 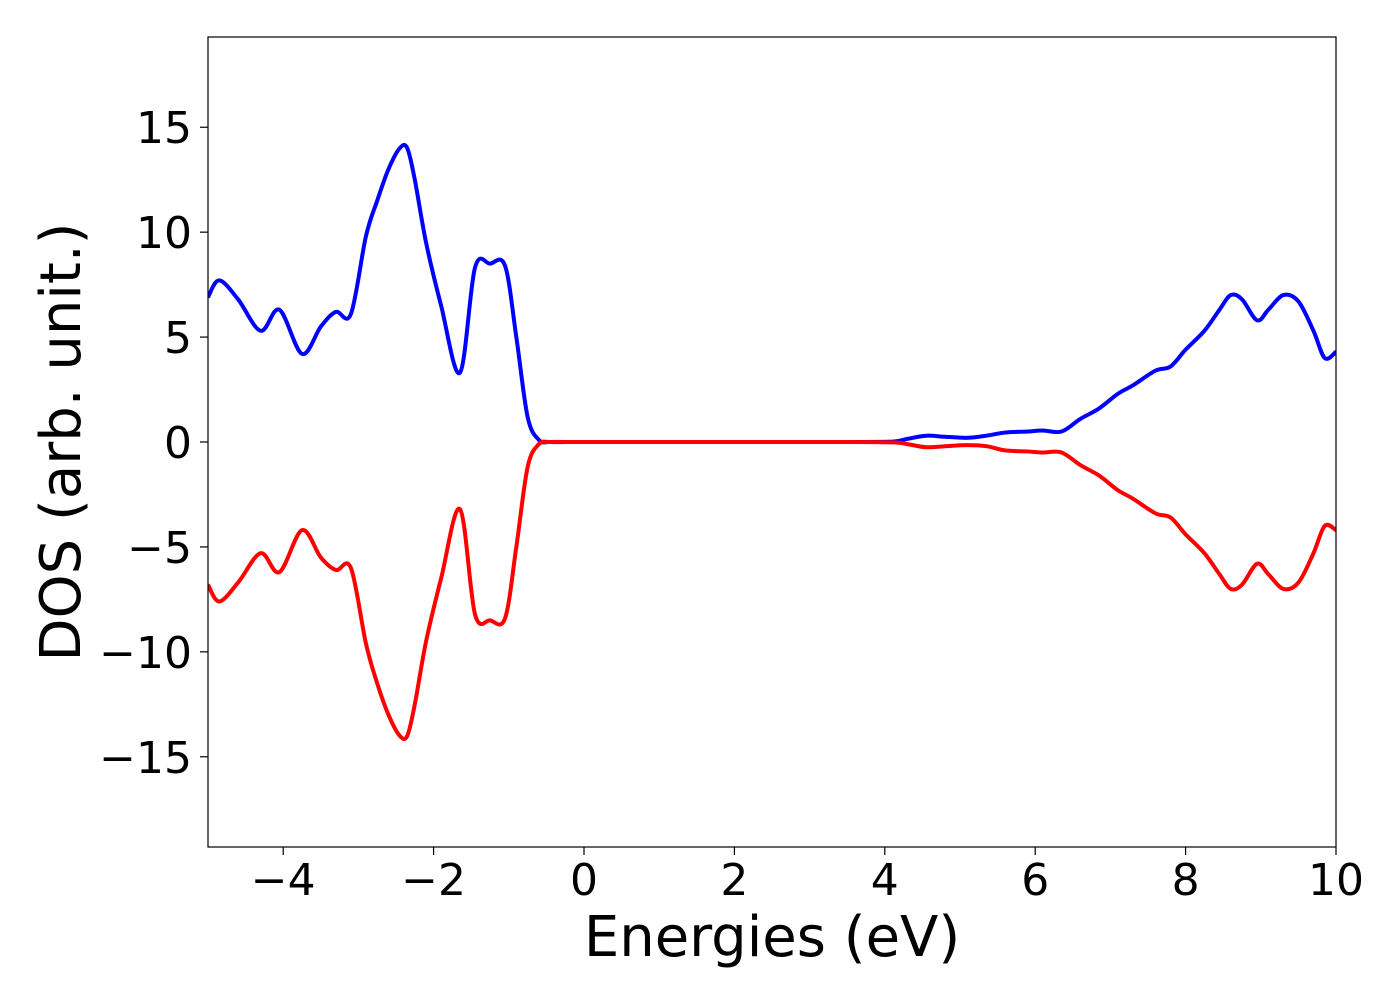 What do you see at coordinates (885, 880) in the screenshot?
I see `x-tick-label: 4` at bounding box center [885, 880].